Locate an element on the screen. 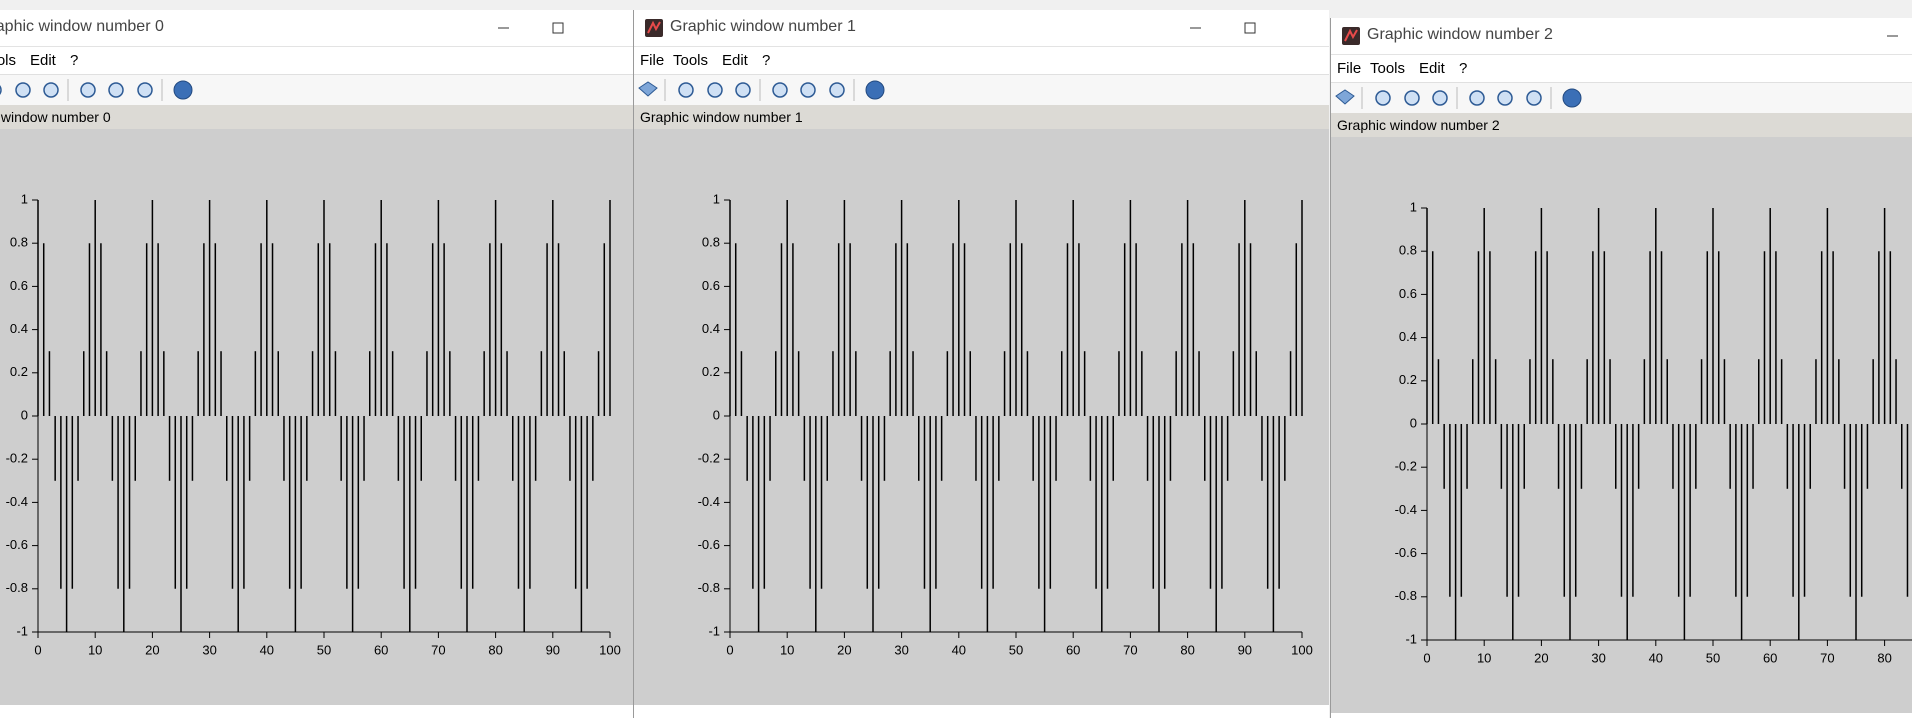 This screenshot has width=1912, height=718. y-tick-label: 1 is located at coordinates (1413, 206).